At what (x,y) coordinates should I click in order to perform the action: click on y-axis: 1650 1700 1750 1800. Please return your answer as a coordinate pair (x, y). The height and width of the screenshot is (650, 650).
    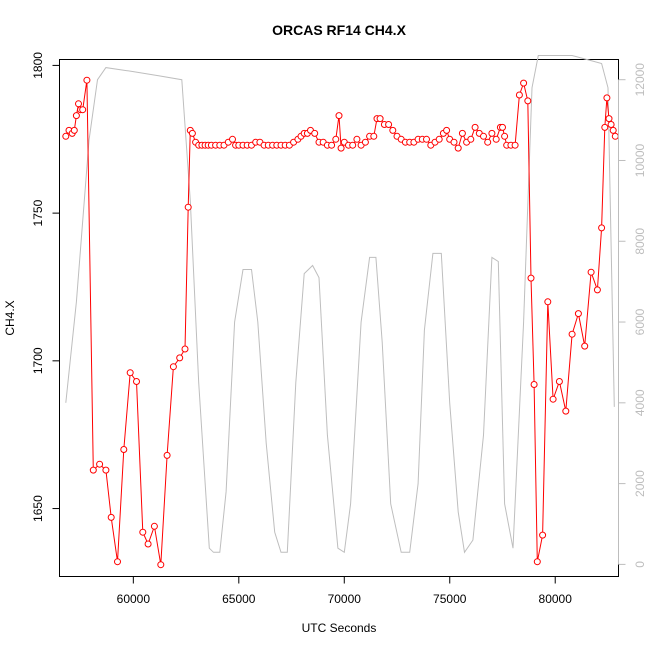
    Looking at the image, I should click on (45, 287).